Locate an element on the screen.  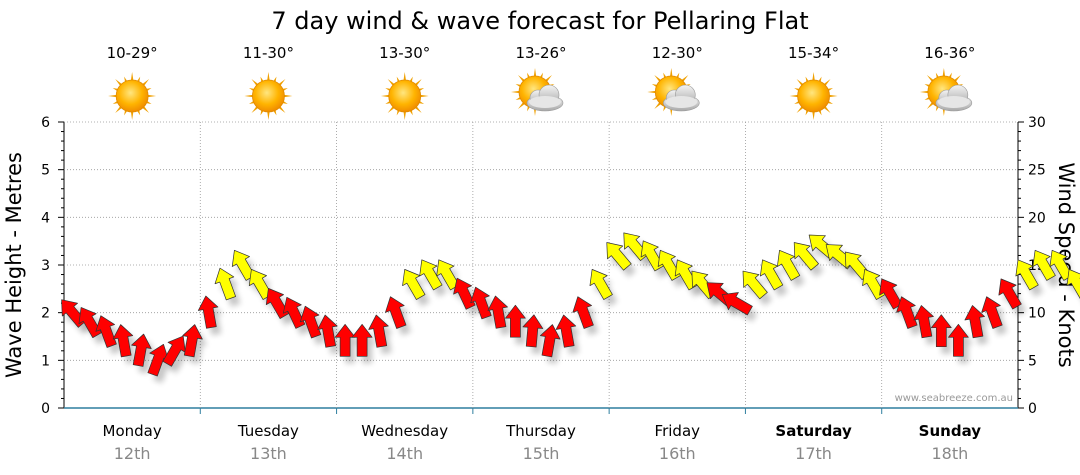
day-date-label: 14th is located at coordinates (404, 453).